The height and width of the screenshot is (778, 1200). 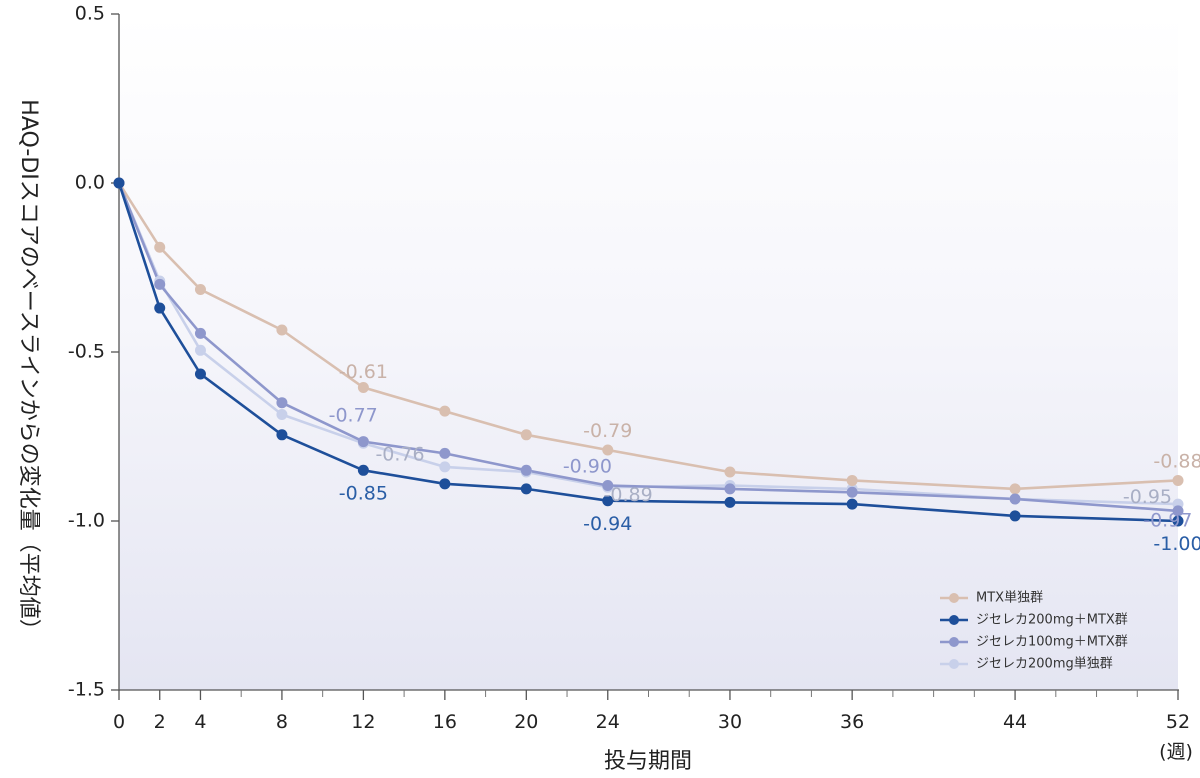 I want to click on data-label: -0.79, so click(x=607, y=431).